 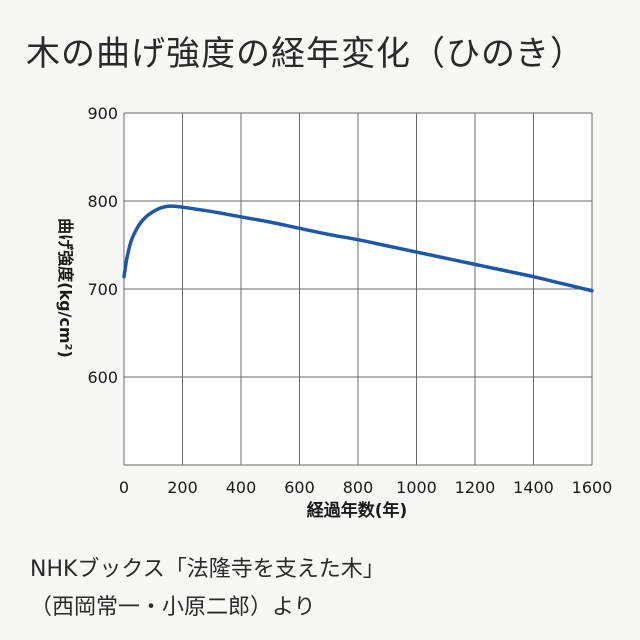 What do you see at coordinates (124, 487) in the screenshot?
I see `x-tick-label: 0` at bounding box center [124, 487].